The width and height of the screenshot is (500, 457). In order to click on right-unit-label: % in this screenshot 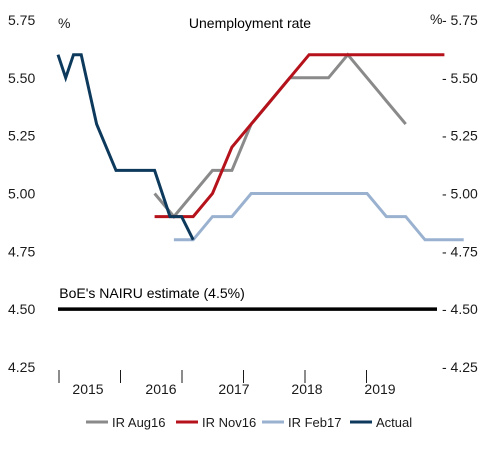, I will do `click(436, 19)`.